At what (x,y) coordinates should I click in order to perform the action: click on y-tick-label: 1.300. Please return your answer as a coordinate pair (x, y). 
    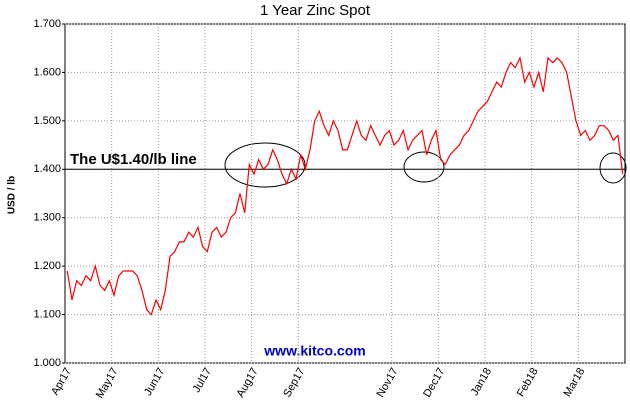
    Looking at the image, I should click on (47, 218).